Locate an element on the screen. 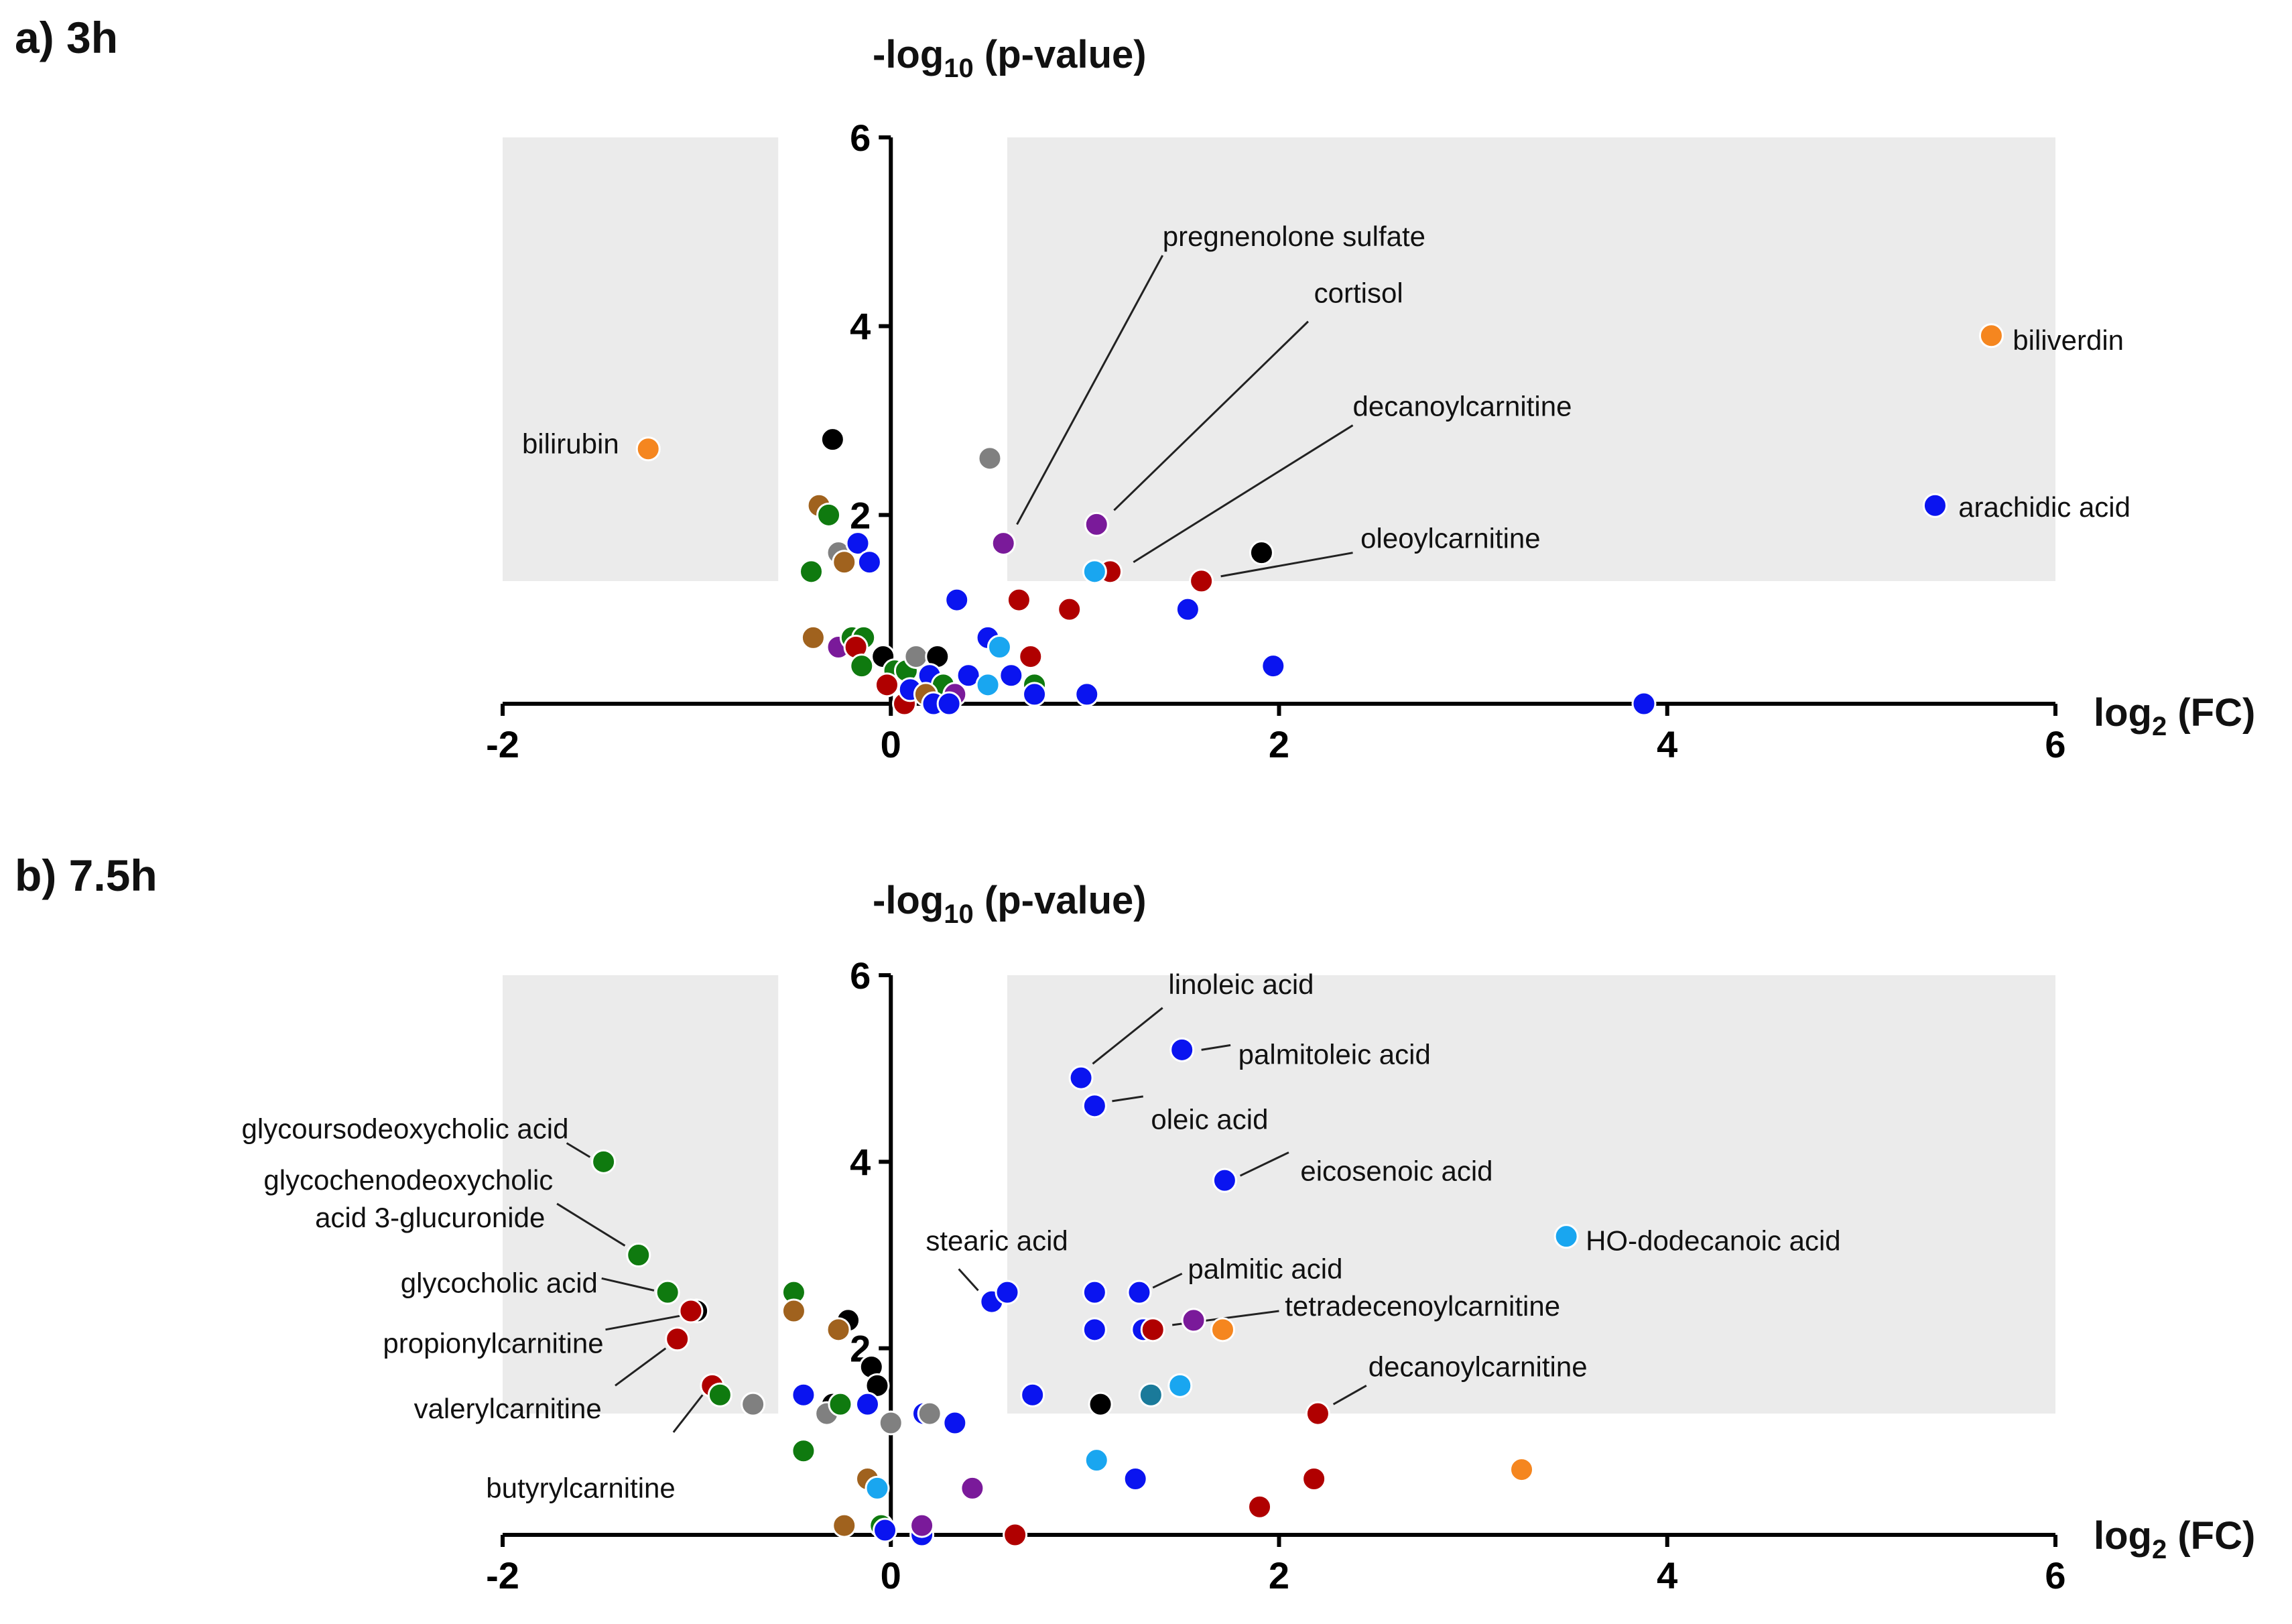  panel-a-leader-line is located at coordinates (1286, 565).